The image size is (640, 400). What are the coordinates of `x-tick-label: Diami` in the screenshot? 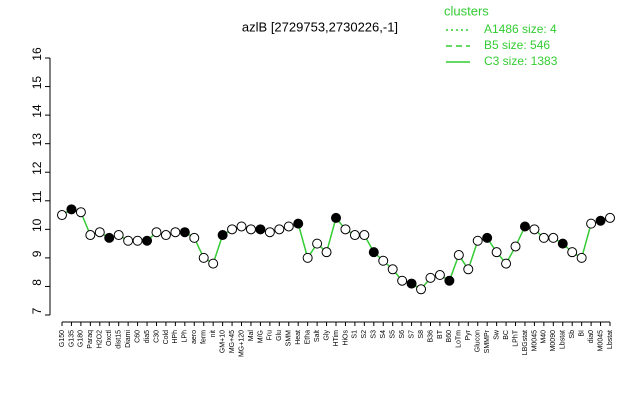 It's located at (128, 339).